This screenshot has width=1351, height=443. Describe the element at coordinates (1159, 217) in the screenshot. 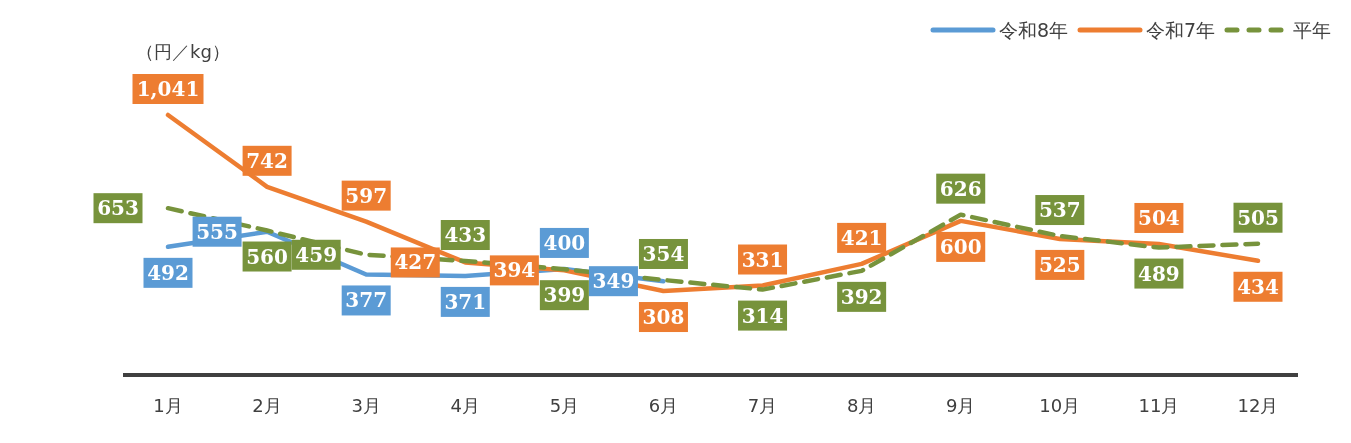

I see `data-label: 504` at that location.